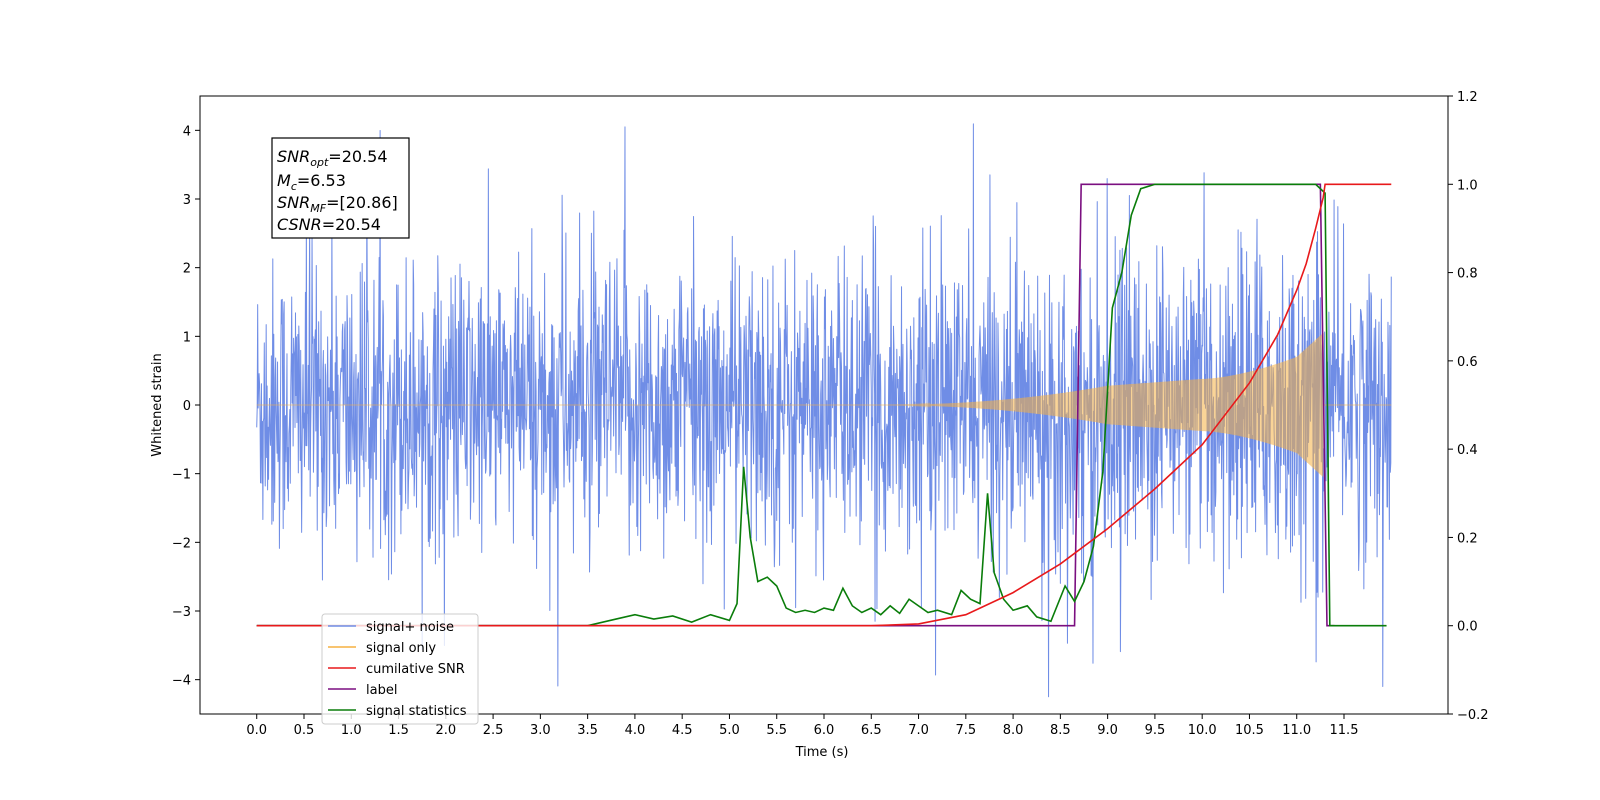 The image size is (1600, 800). I want to click on y-left-tick-label: −3, so click(181, 612).